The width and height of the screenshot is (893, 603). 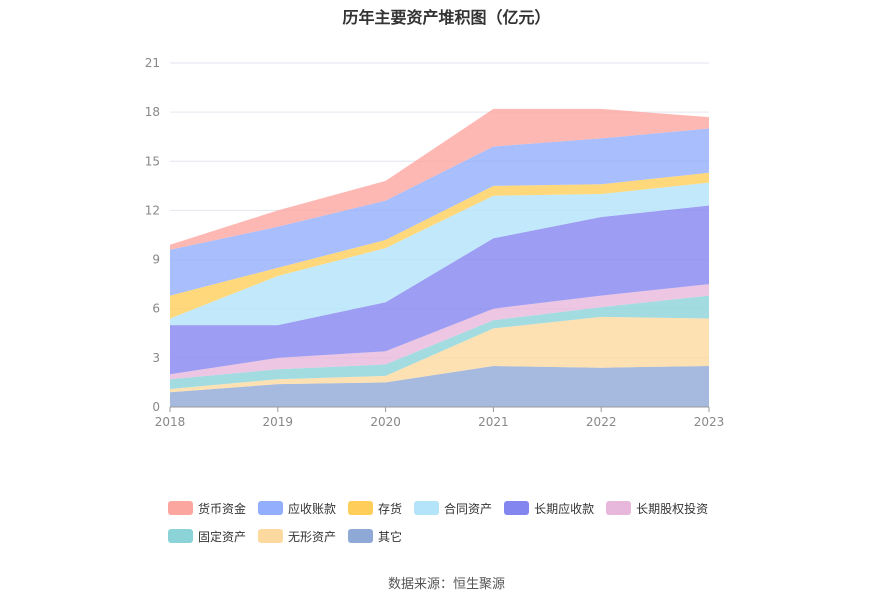 What do you see at coordinates (278, 422) in the screenshot?
I see `x-tick-label: 2019` at bounding box center [278, 422].